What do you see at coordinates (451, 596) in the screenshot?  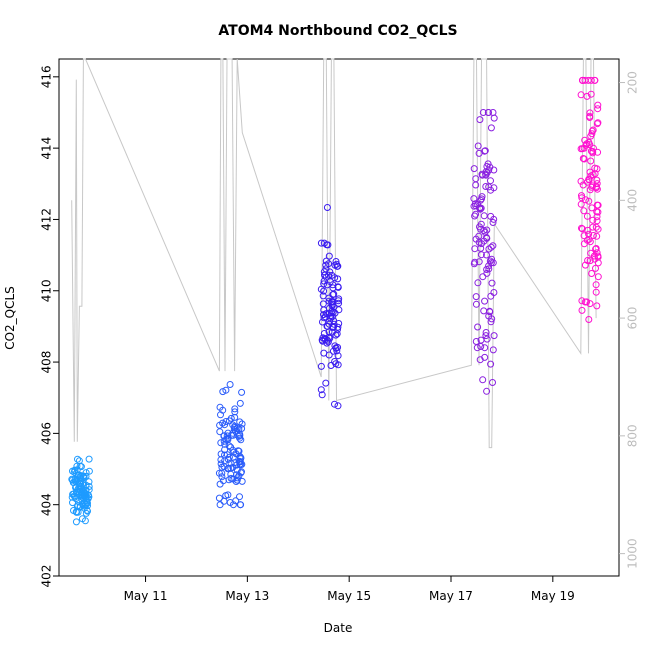 I see `x-tick-label: May 17` at bounding box center [451, 596].